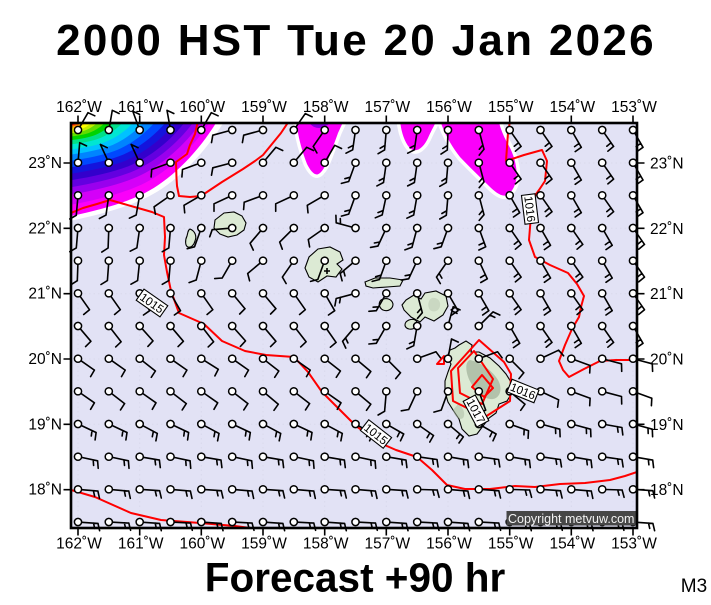 The image size is (711, 605). What do you see at coordinates (694, 586) in the screenshot?
I see `svg-text: M3` at bounding box center [694, 586].